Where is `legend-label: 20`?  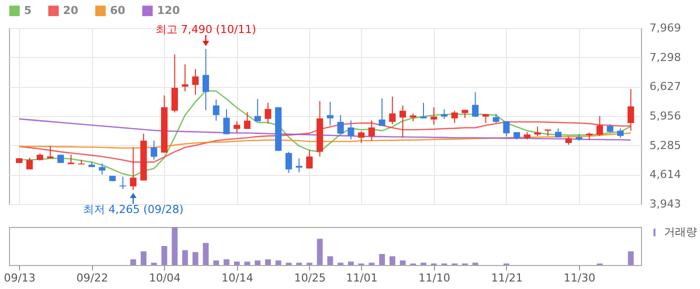
legend-label: 20 is located at coordinates (71, 10).